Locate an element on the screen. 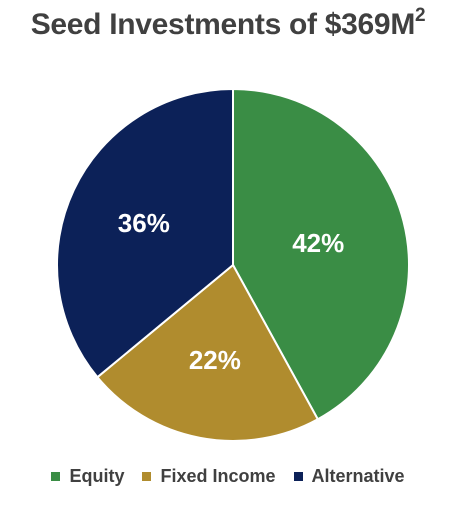  chart-title: Seed Investments of $369M2 is located at coordinates (228, 23).